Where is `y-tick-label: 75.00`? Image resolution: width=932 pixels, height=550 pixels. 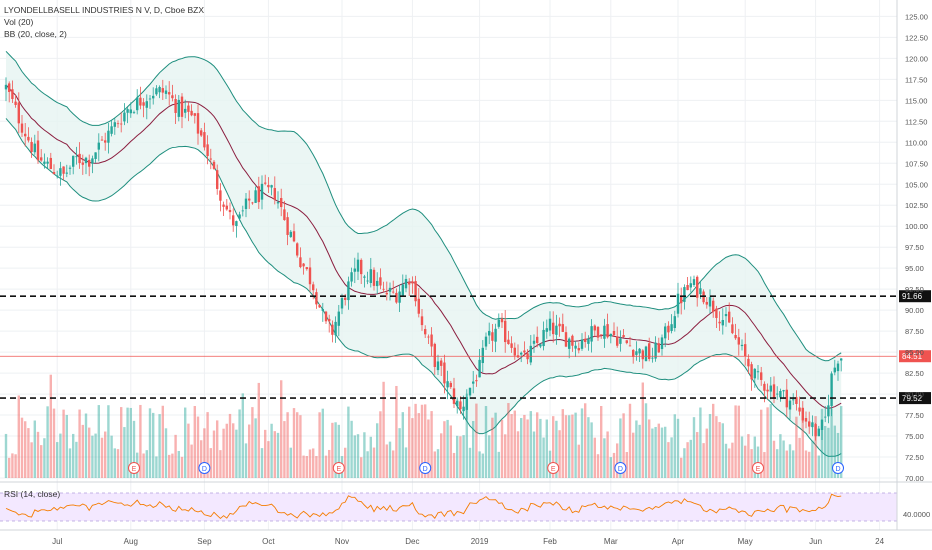
y-tick-label: 75.00 is located at coordinates (914, 436).